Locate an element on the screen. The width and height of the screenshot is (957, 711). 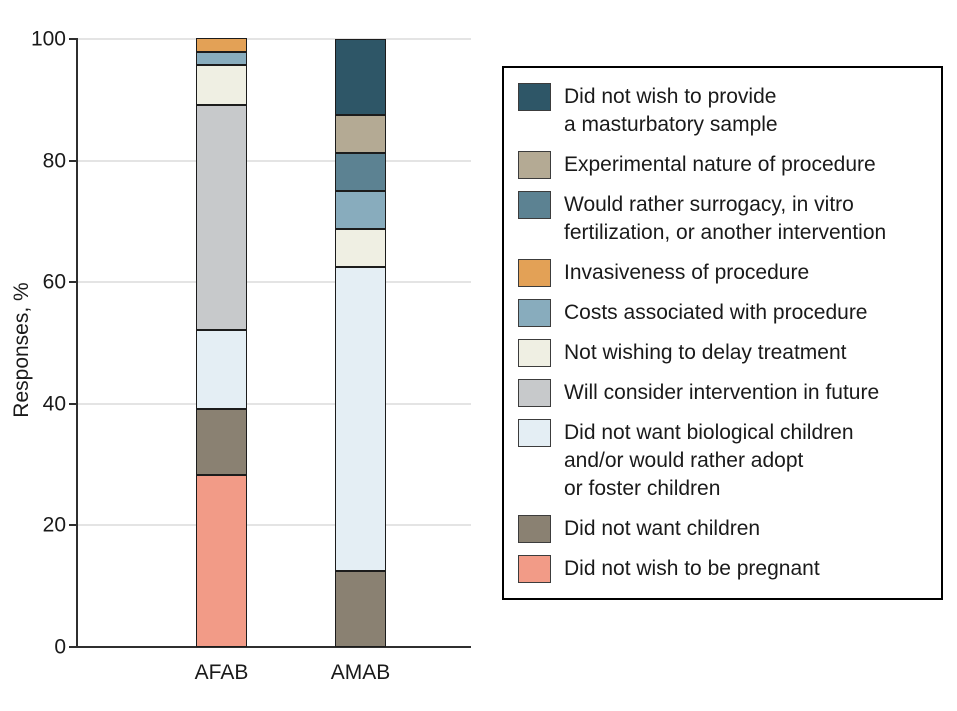
legend-label-7: Will consider intervention in future is located at coordinates (722, 392).